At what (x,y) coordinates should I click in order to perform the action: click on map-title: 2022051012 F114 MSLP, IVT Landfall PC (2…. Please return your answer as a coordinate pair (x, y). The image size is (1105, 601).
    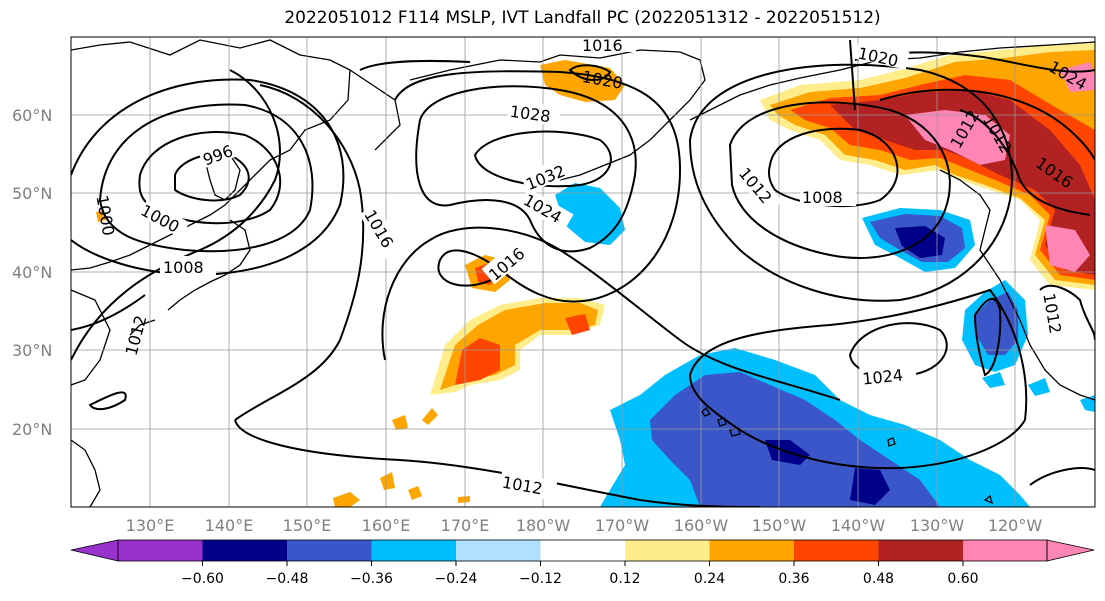
    Looking at the image, I should click on (582, 18).